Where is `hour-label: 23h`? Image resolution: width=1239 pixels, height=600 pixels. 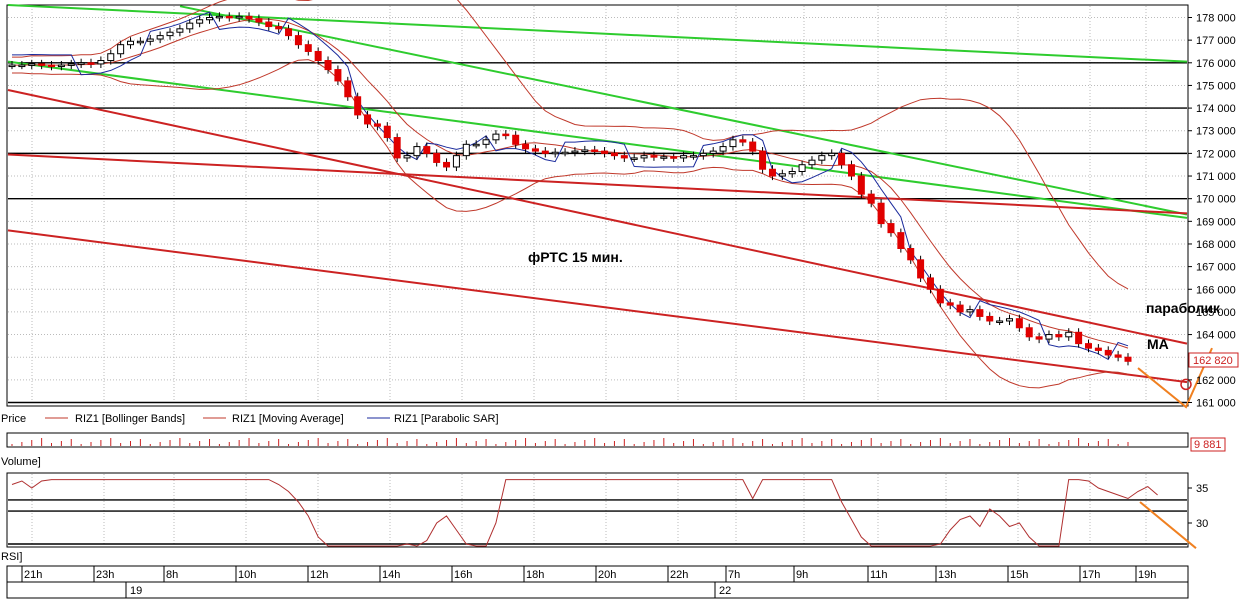 hour-label: 23h is located at coordinates (105, 575).